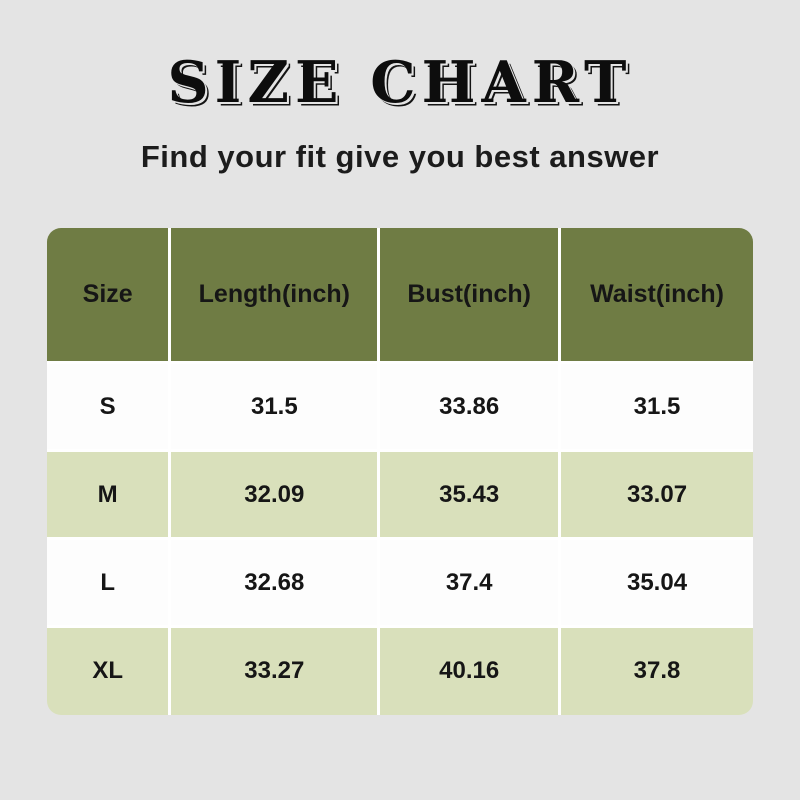 Image resolution: width=800 pixels, height=800 pixels. I want to click on waist-value-cell: 37.8, so click(655, 670).